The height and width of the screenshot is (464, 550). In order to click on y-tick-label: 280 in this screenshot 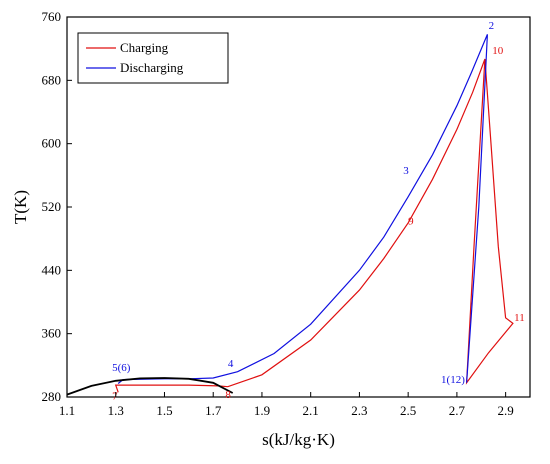, I will do `click(52, 396)`.